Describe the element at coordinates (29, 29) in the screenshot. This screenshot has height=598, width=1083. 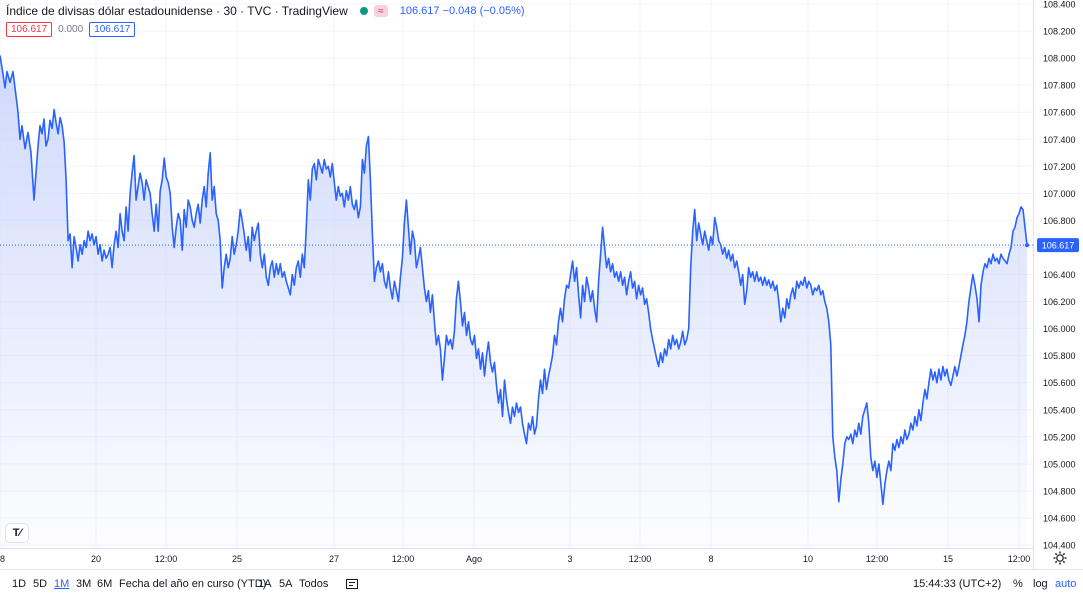
I see `bid-price-box: 106.617` at that location.